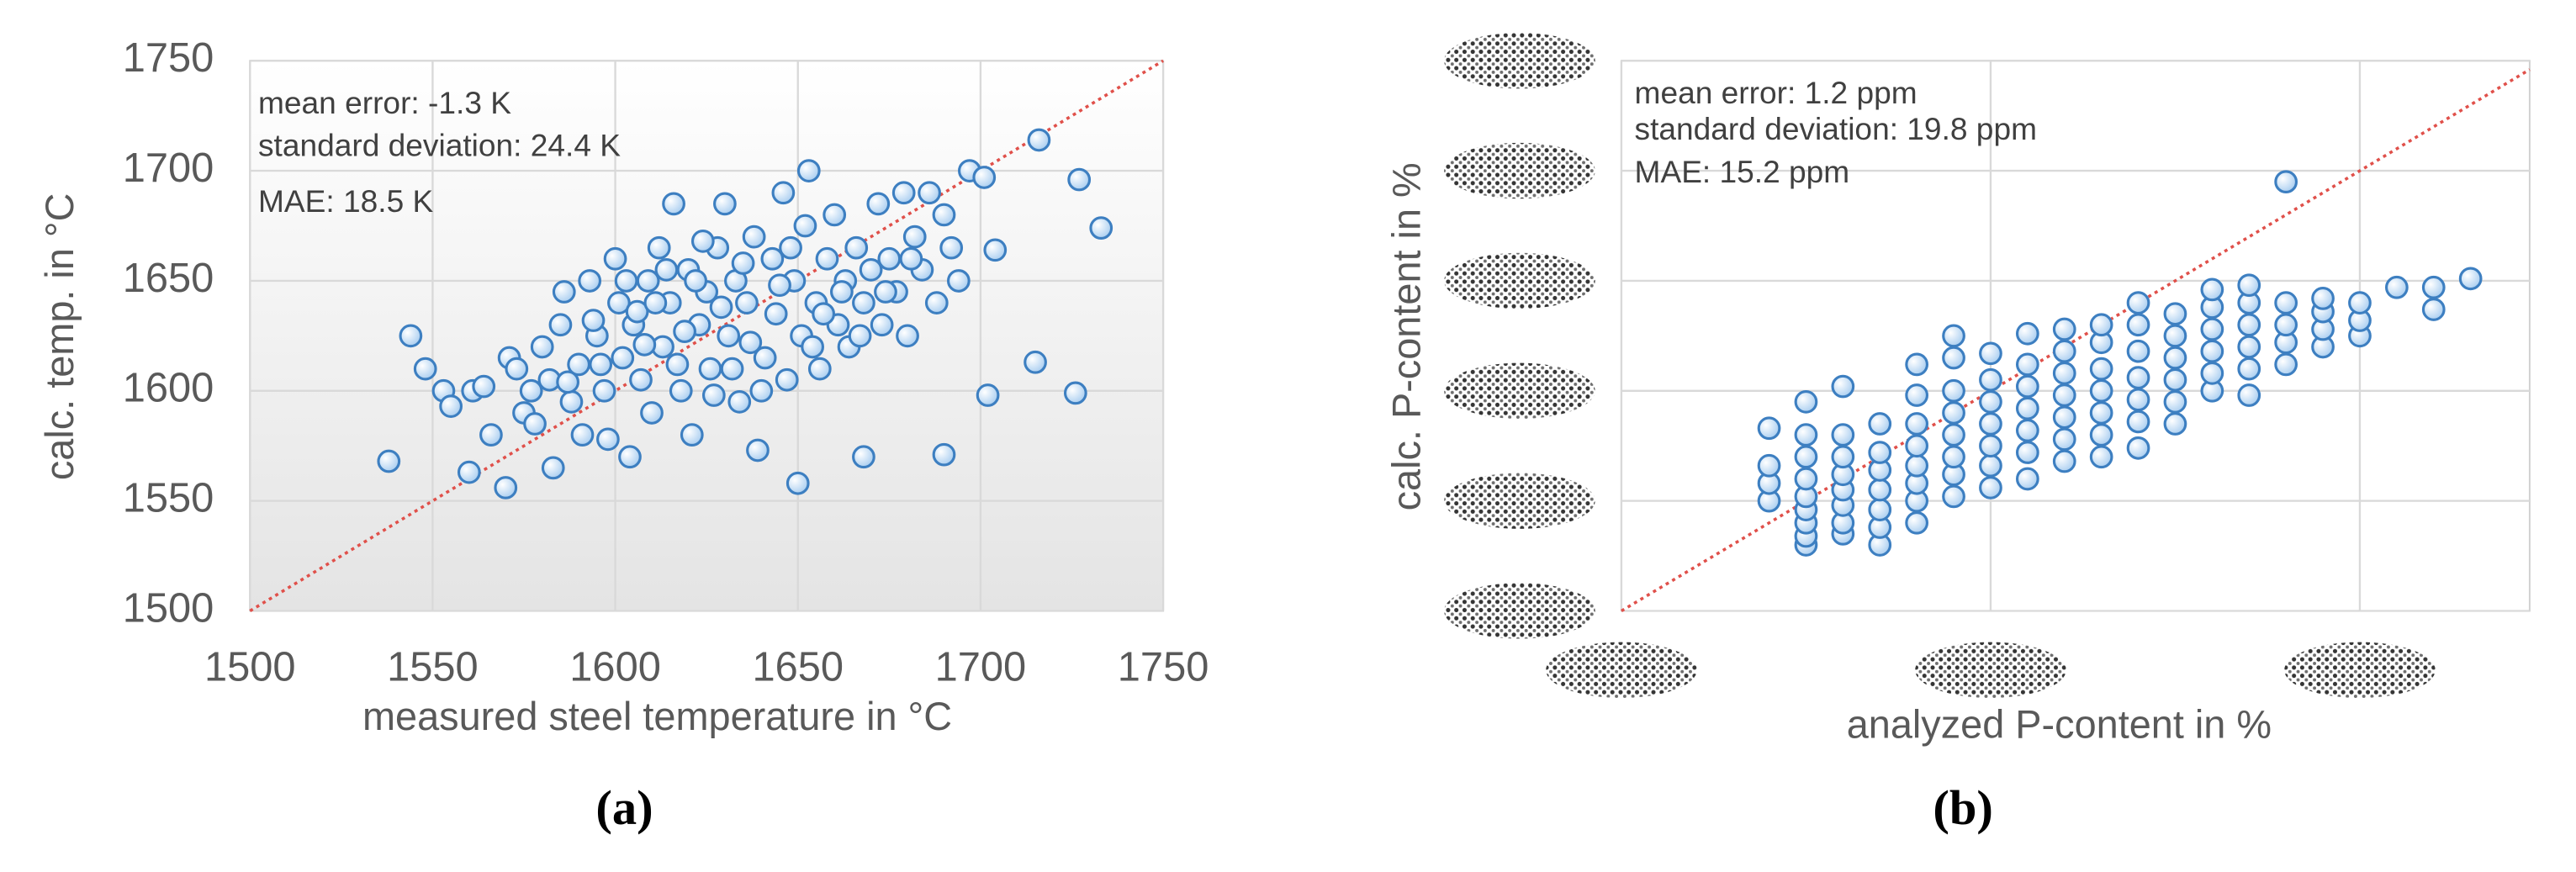 This screenshot has width=2576, height=872. I want to click on y-tick-label: 1550, so click(168, 499).